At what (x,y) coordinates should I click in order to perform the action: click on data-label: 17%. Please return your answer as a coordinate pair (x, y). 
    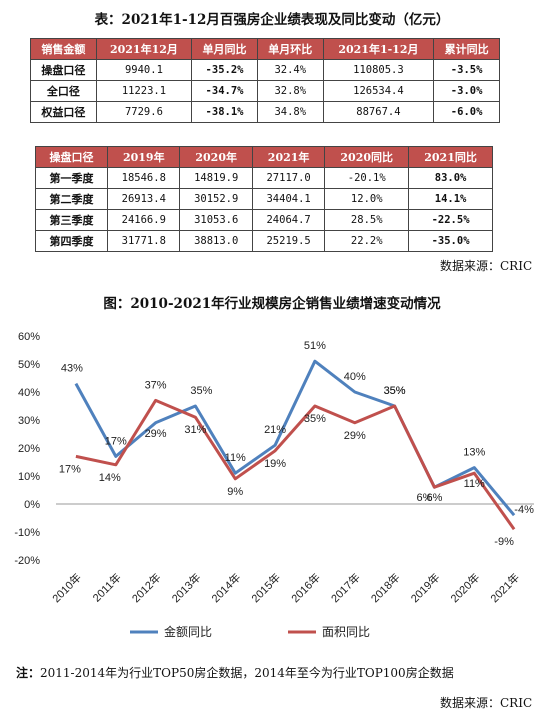
    Looking at the image, I should click on (116, 441).